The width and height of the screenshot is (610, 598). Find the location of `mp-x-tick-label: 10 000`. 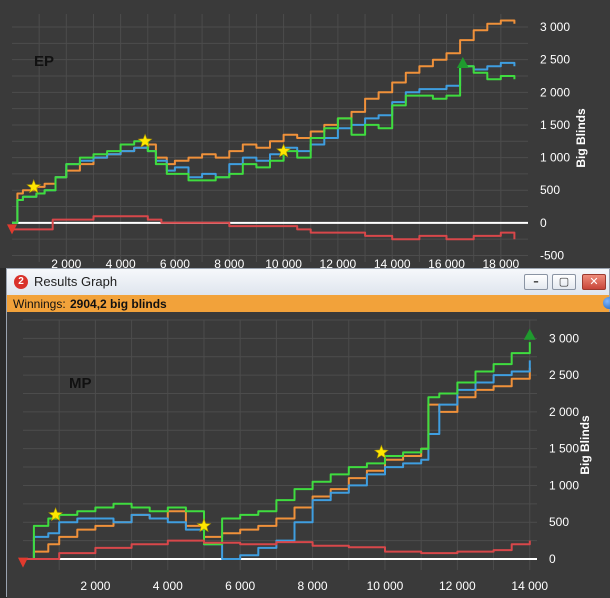

mp-x-tick-label: 10 000 is located at coordinates (385, 586).